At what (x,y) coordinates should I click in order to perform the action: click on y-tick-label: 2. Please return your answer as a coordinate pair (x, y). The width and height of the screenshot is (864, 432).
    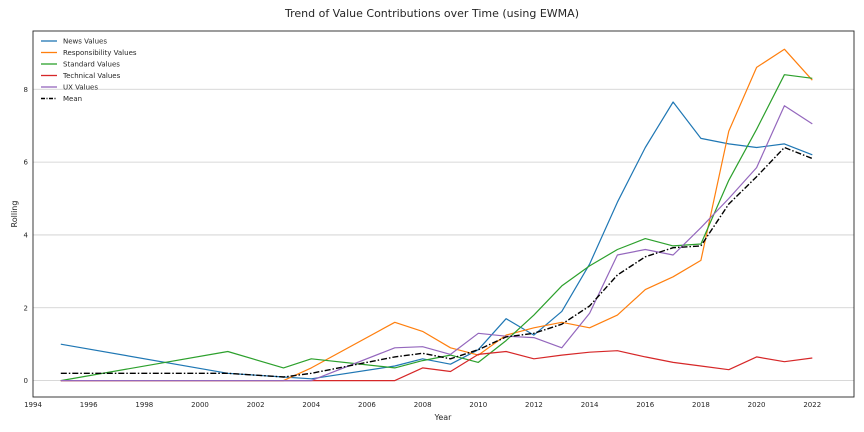
    Looking at the image, I should click on (26, 308).